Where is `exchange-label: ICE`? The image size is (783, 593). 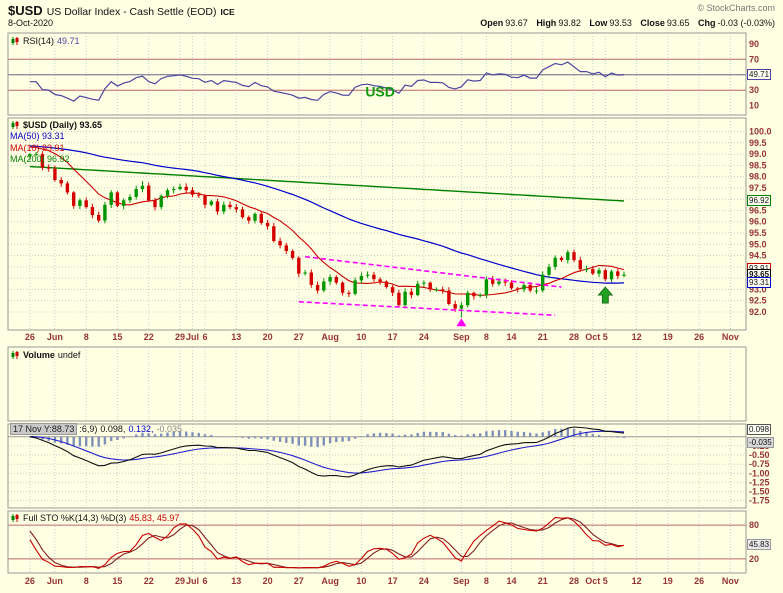 exchange-label: ICE is located at coordinates (227, 12).